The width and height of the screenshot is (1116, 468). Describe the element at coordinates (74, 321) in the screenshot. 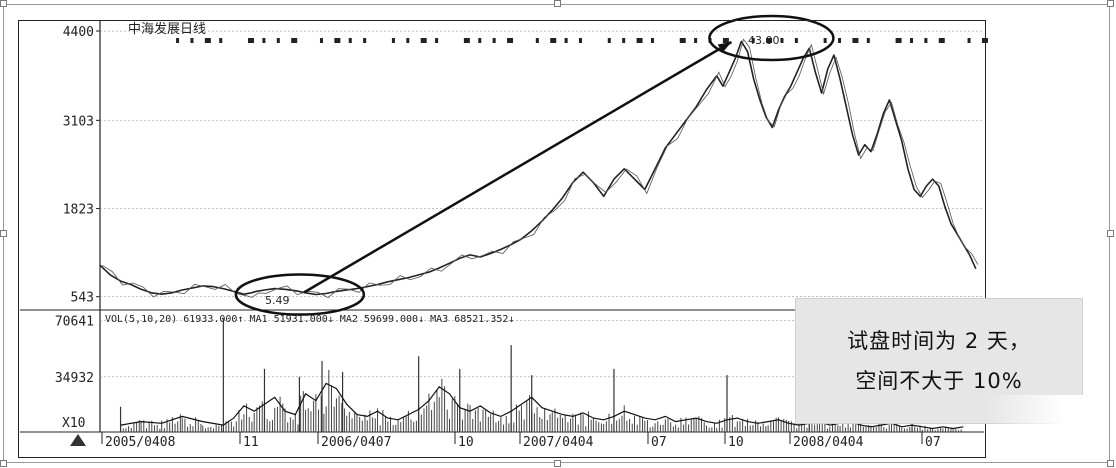

I see `volume-tick-label: 70641` at that location.